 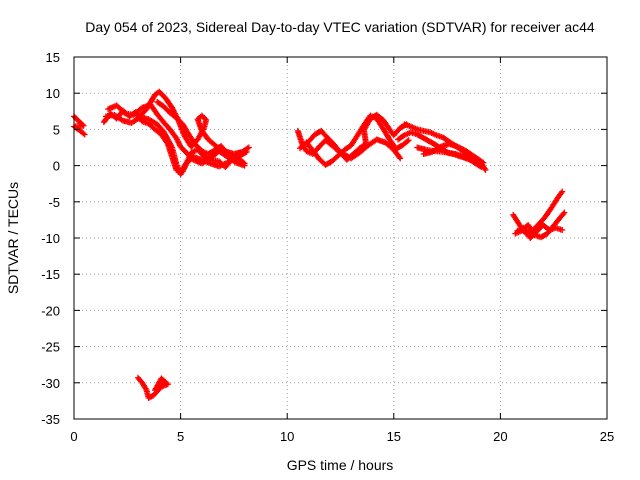 What do you see at coordinates (53, 93) in the screenshot?
I see `y-tick-label: 10` at bounding box center [53, 93].